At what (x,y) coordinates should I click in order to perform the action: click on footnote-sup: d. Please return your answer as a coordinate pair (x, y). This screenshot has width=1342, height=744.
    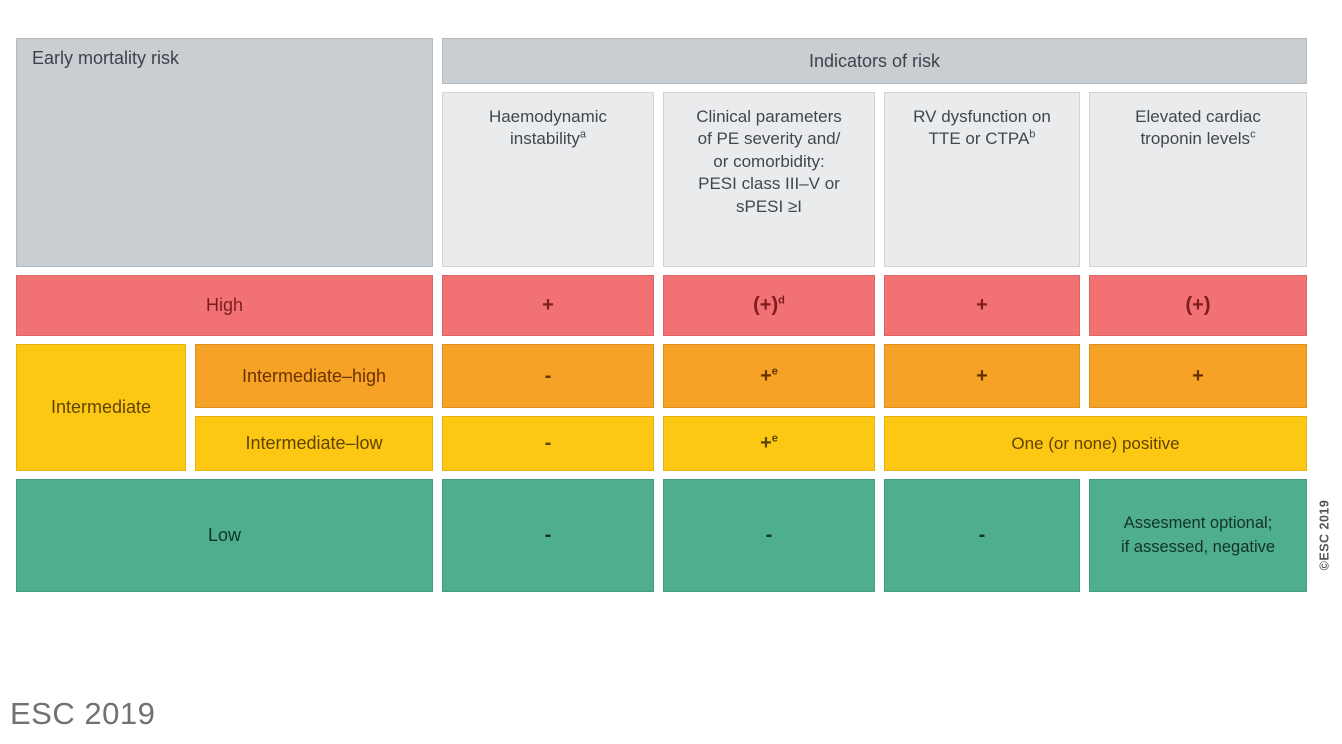
    Looking at the image, I should click on (781, 300).